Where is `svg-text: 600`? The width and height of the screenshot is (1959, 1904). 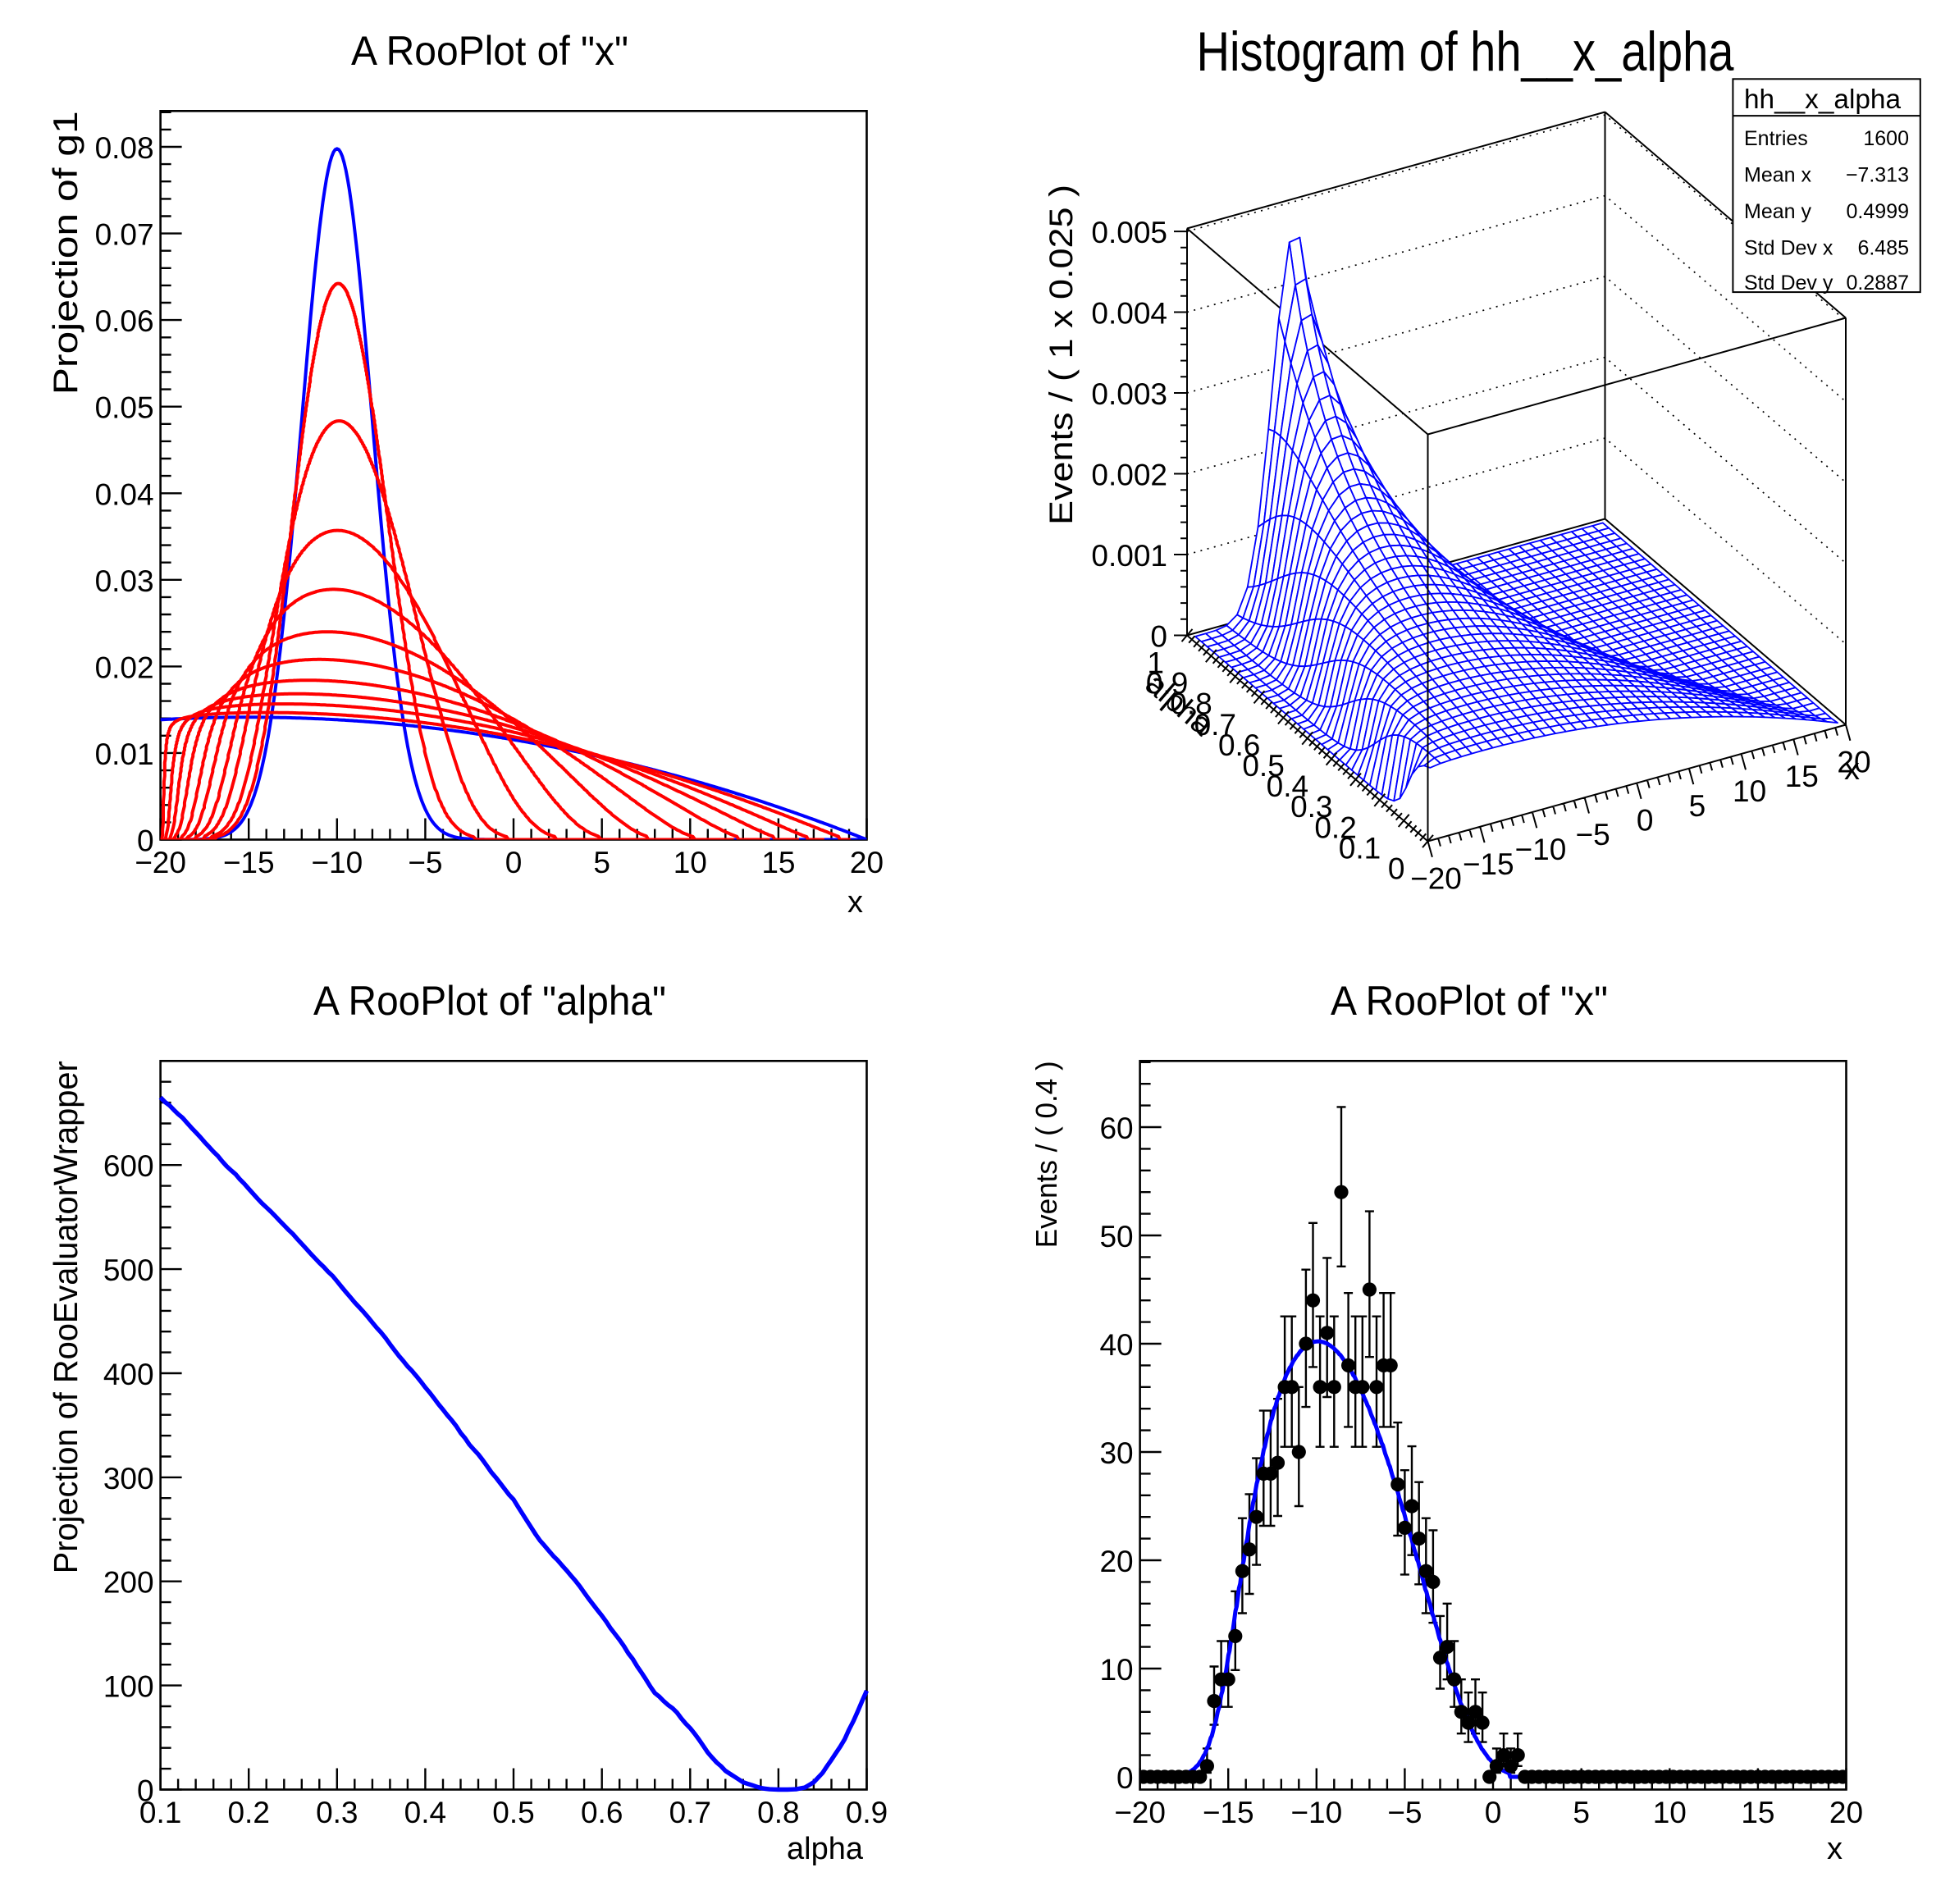
svg-text: 600 is located at coordinates (128, 1166).